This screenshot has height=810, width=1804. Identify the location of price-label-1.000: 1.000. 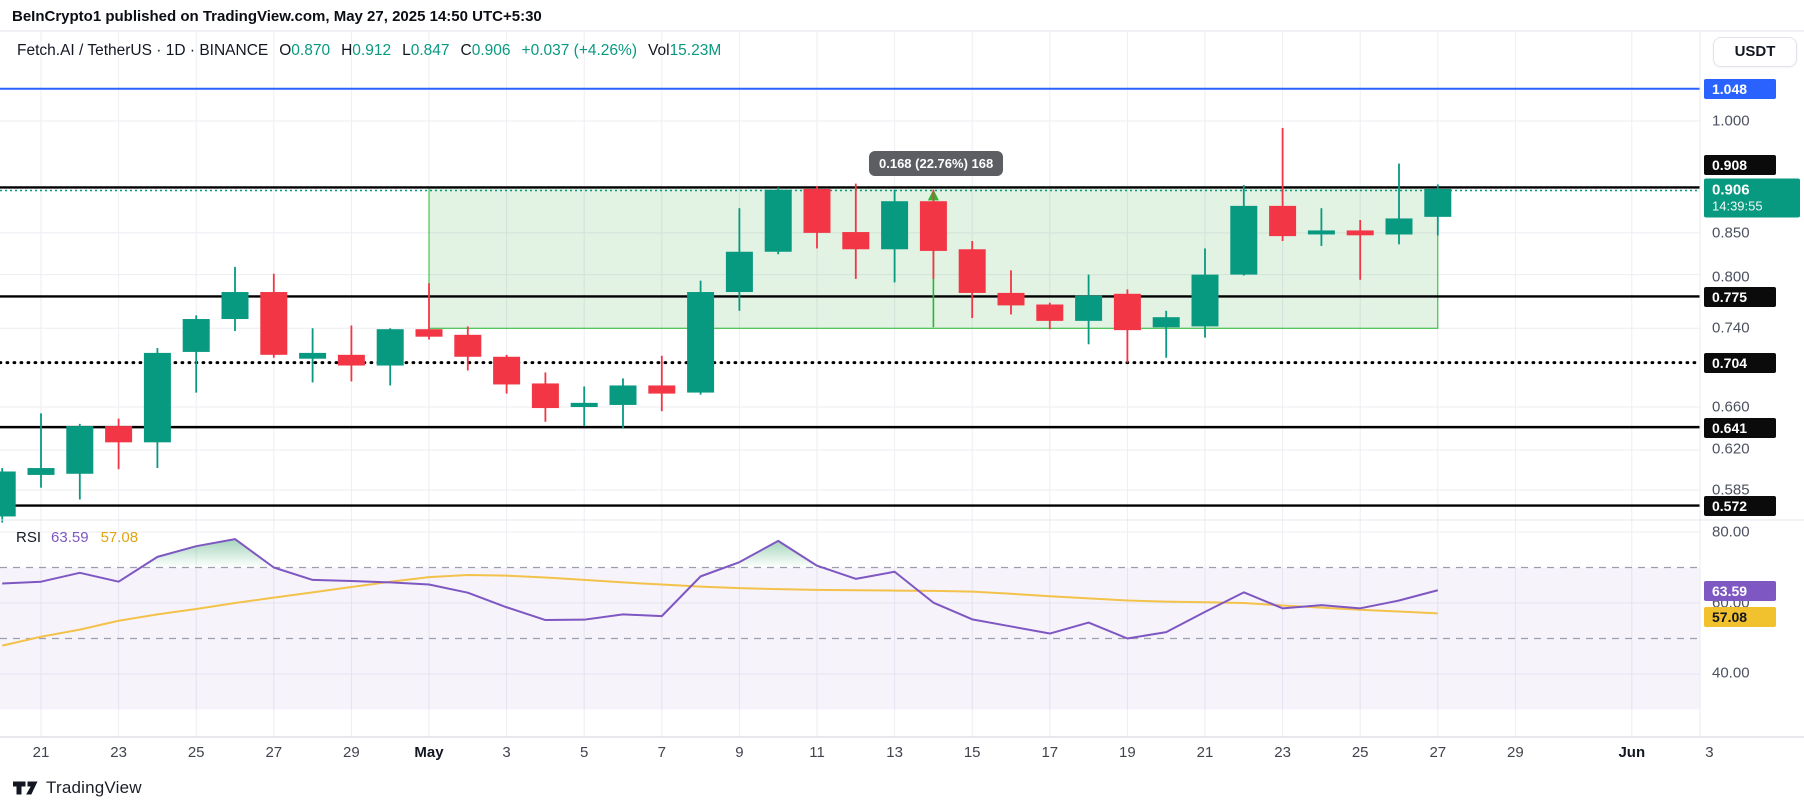
(1731, 121).